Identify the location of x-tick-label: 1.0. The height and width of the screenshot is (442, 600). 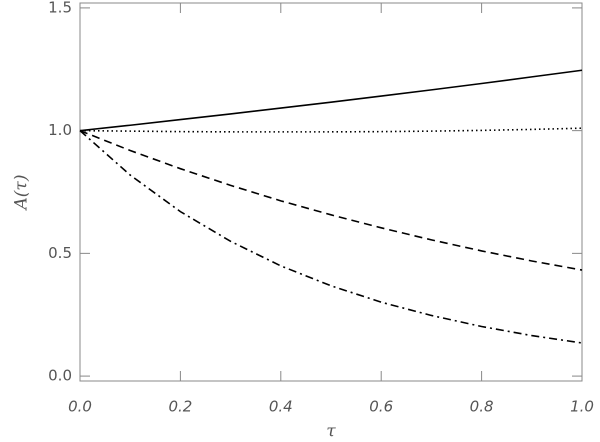
(582, 407).